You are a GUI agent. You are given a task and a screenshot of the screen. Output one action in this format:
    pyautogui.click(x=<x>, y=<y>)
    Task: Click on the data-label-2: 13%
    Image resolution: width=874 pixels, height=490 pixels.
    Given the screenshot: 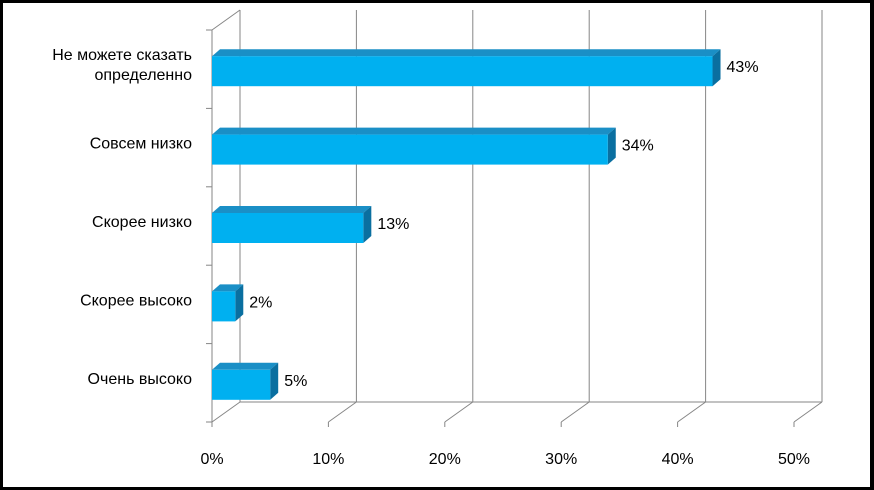 What is the action you would take?
    pyautogui.click(x=393, y=224)
    